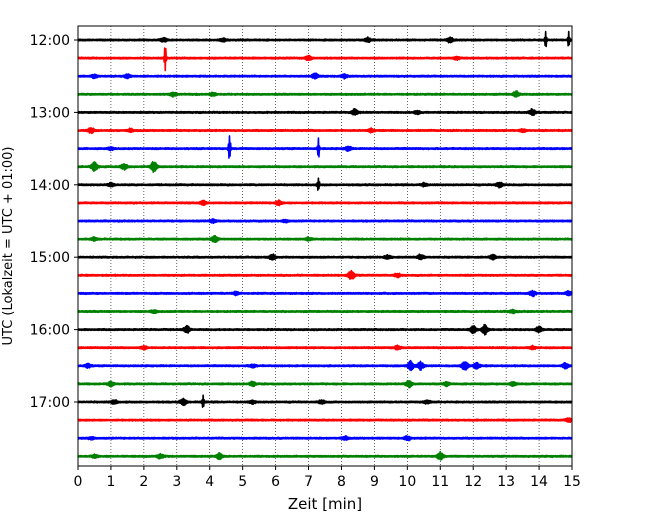 The image size is (650, 520). Describe the element at coordinates (341, 482) in the screenshot. I see `x-tick-label: 8` at that location.